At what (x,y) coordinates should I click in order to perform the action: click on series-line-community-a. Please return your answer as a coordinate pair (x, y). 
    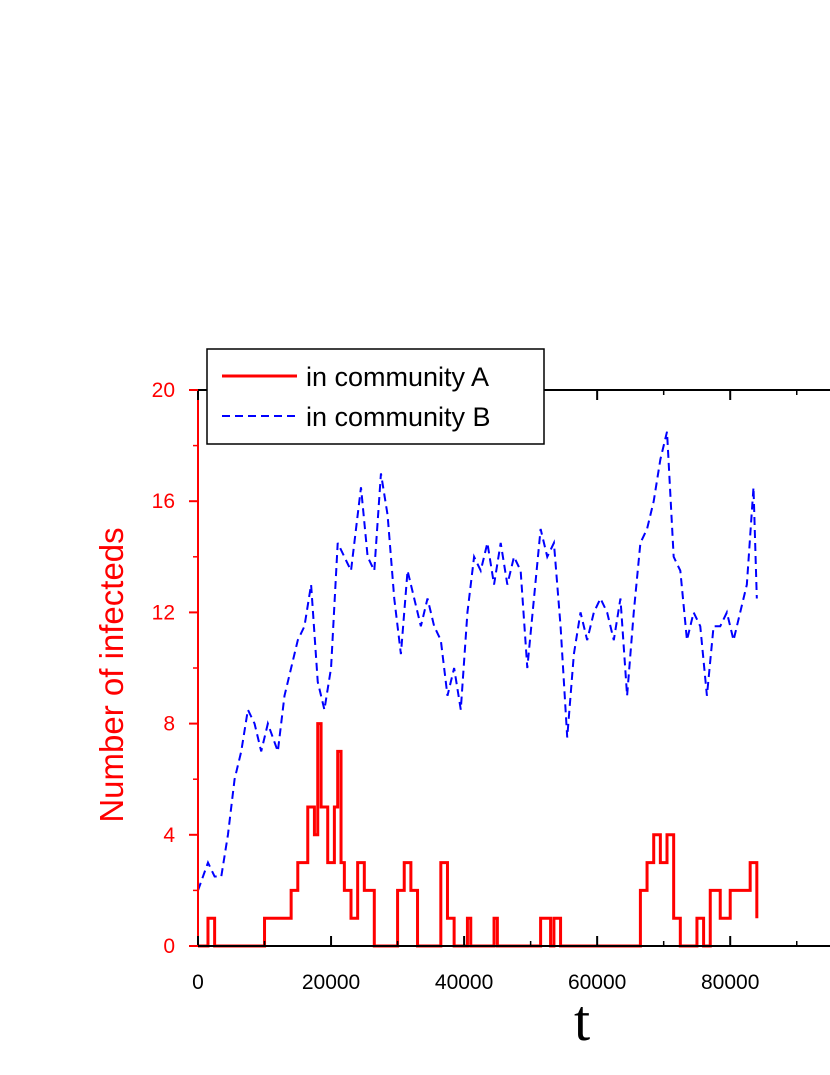
    Looking at the image, I should click on (478, 835).